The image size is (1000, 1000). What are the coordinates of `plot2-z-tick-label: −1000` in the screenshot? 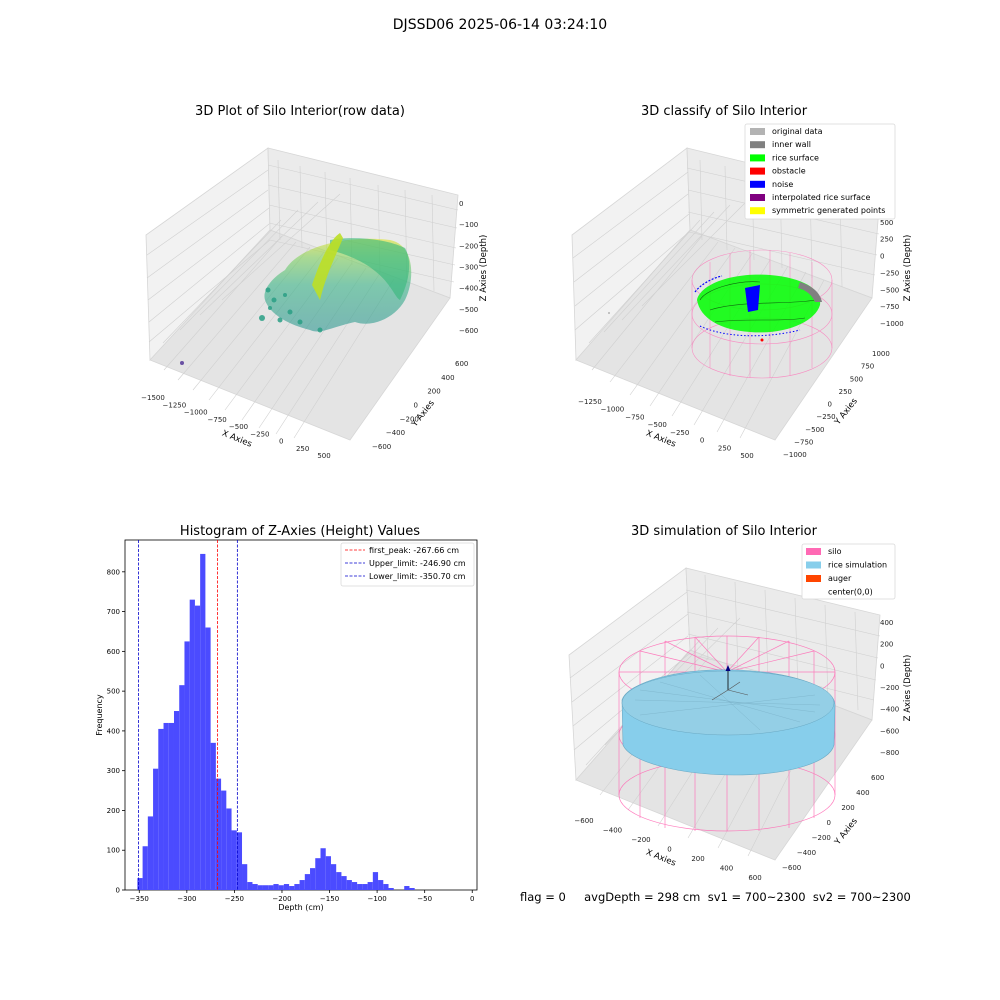 It's located at (892, 324).